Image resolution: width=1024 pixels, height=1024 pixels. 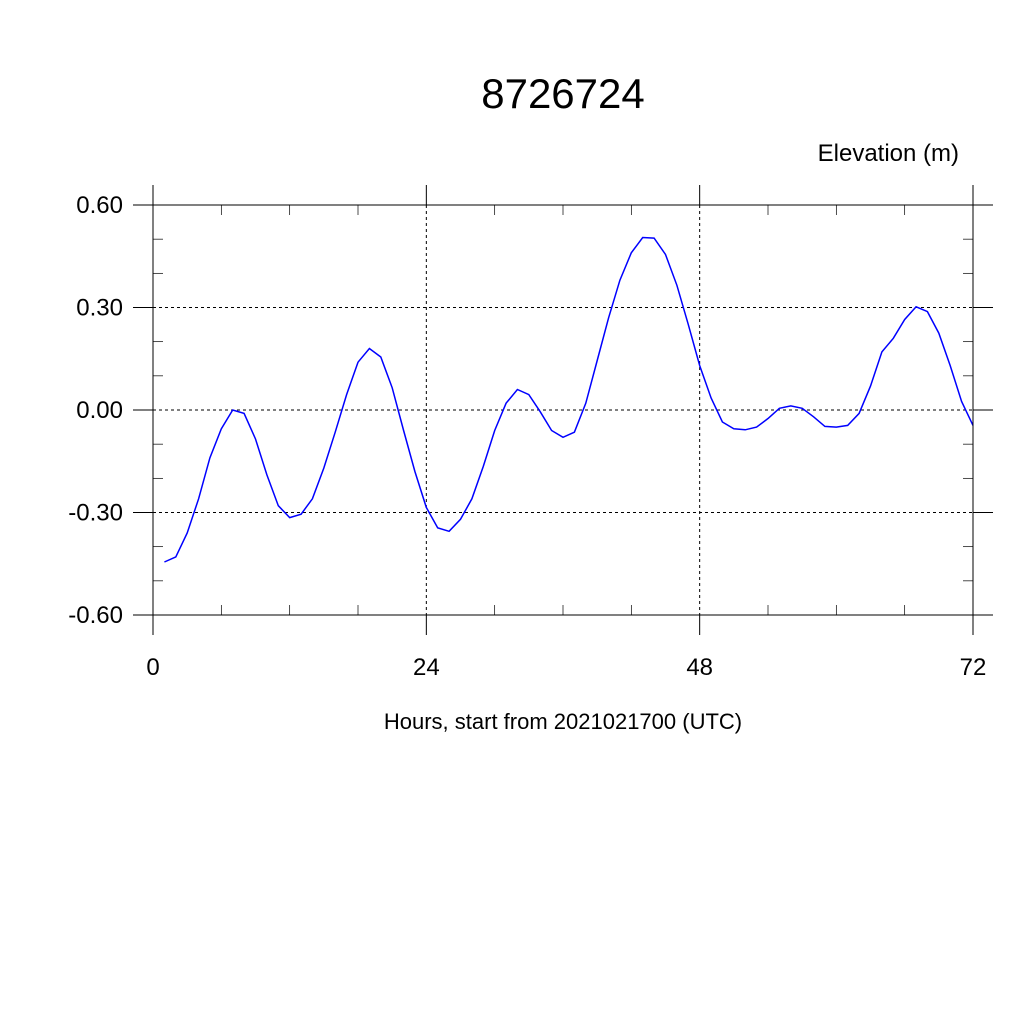 What do you see at coordinates (563, 721) in the screenshot?
I see `x-axis-label: Hours, start from 2021021700 (UTC)` at bounding box center [563, 721].